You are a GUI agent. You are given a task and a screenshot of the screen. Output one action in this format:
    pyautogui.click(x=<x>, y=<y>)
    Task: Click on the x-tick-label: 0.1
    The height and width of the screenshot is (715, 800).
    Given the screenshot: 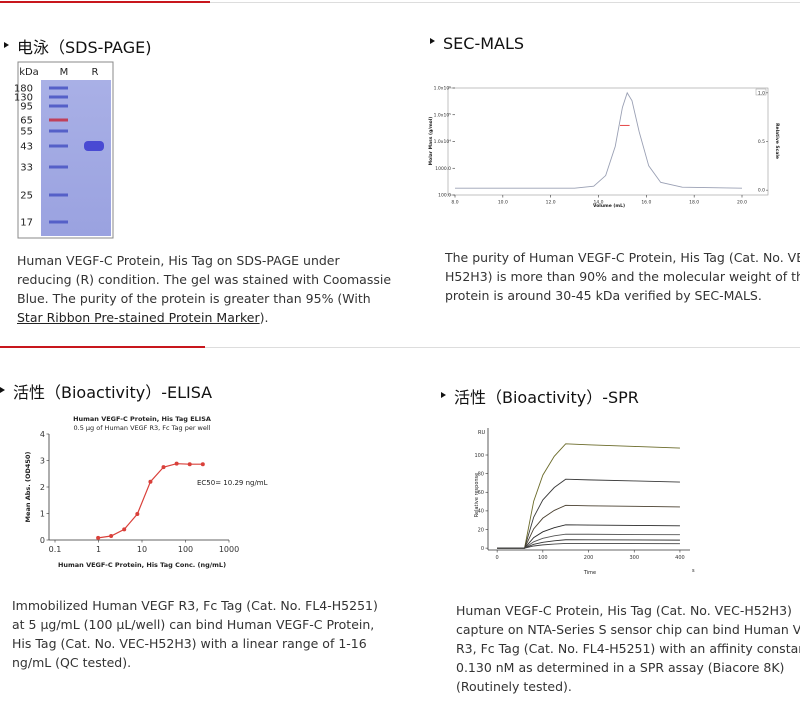 What is the action you would take?
    pyautogui.click(x=55, y=549)
    